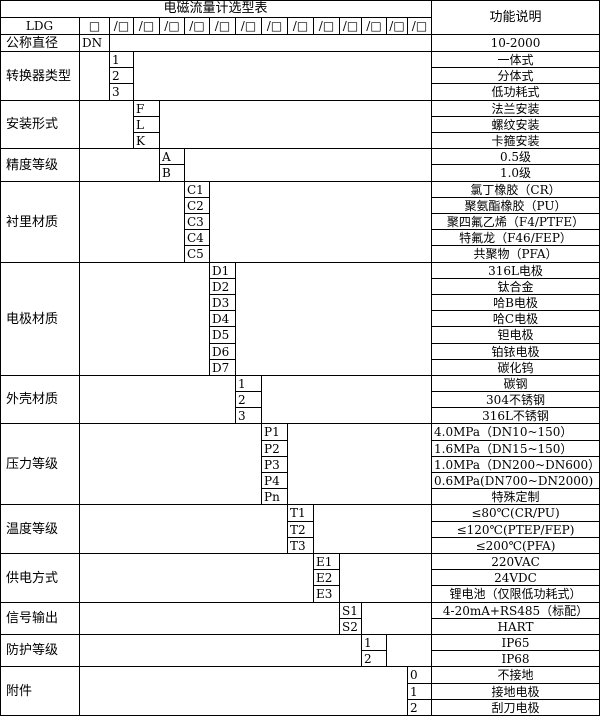  What do you see at coordinates (516, 303) in the screenshot?
I see `option-function: 哈B电极` at bounding box center [516, 303].